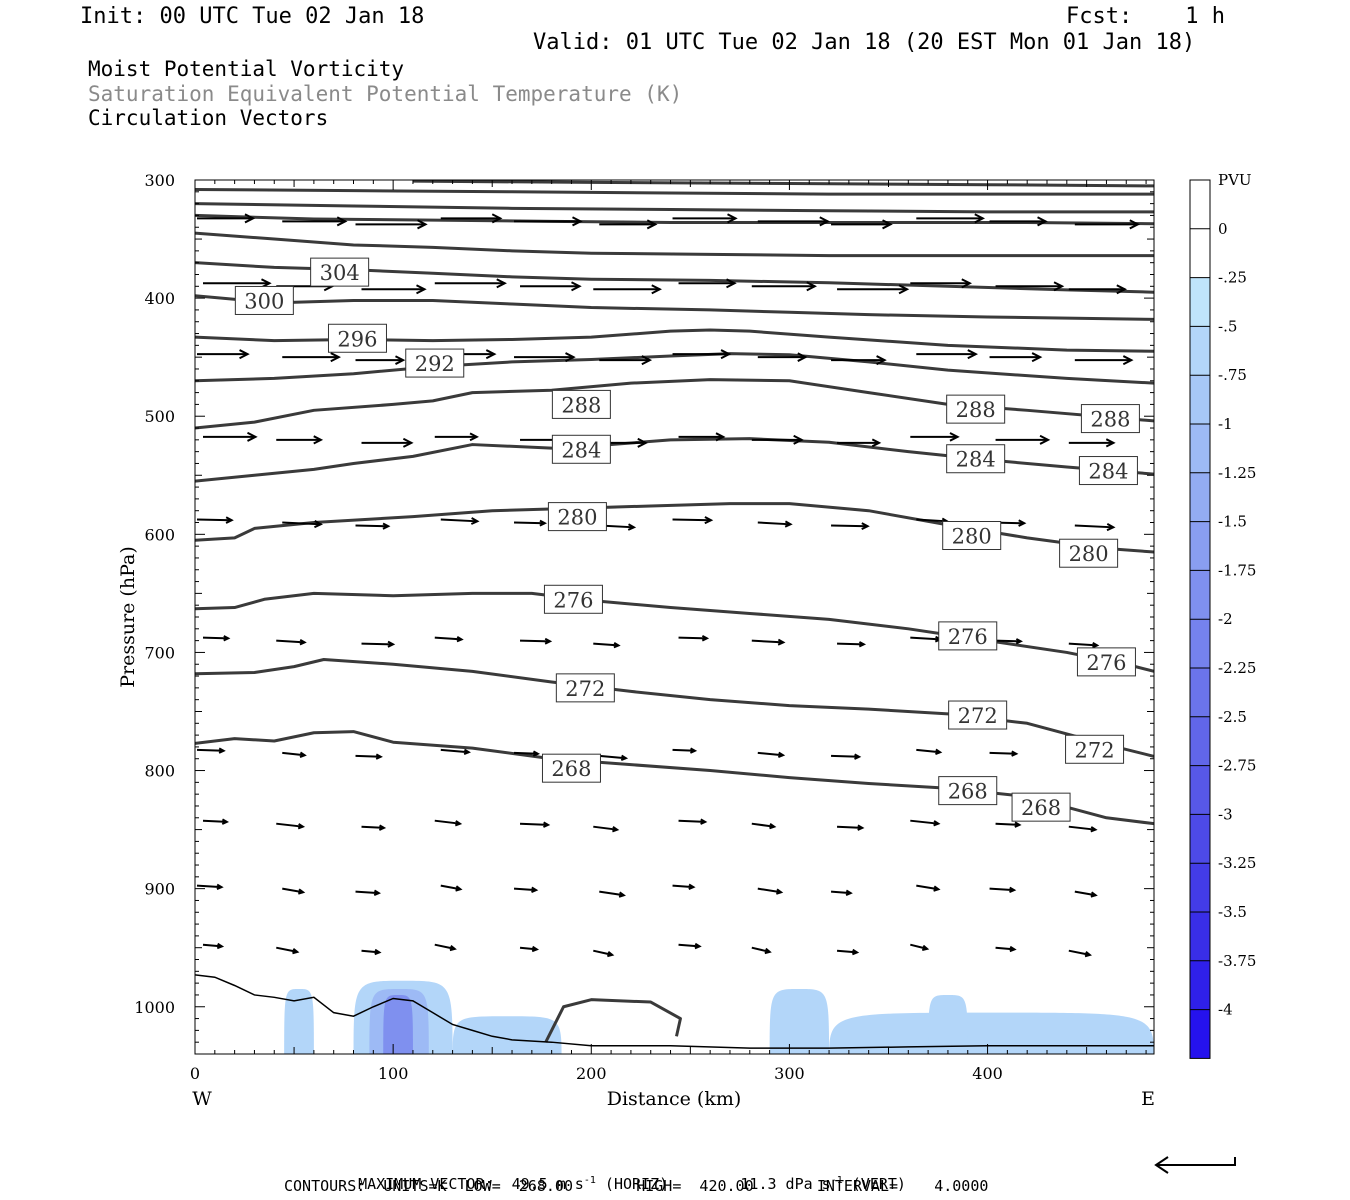 The height and width of the screenshot is (1200, 1350). I want to click on colorbar-label: -1.5, so click(1232, 522).